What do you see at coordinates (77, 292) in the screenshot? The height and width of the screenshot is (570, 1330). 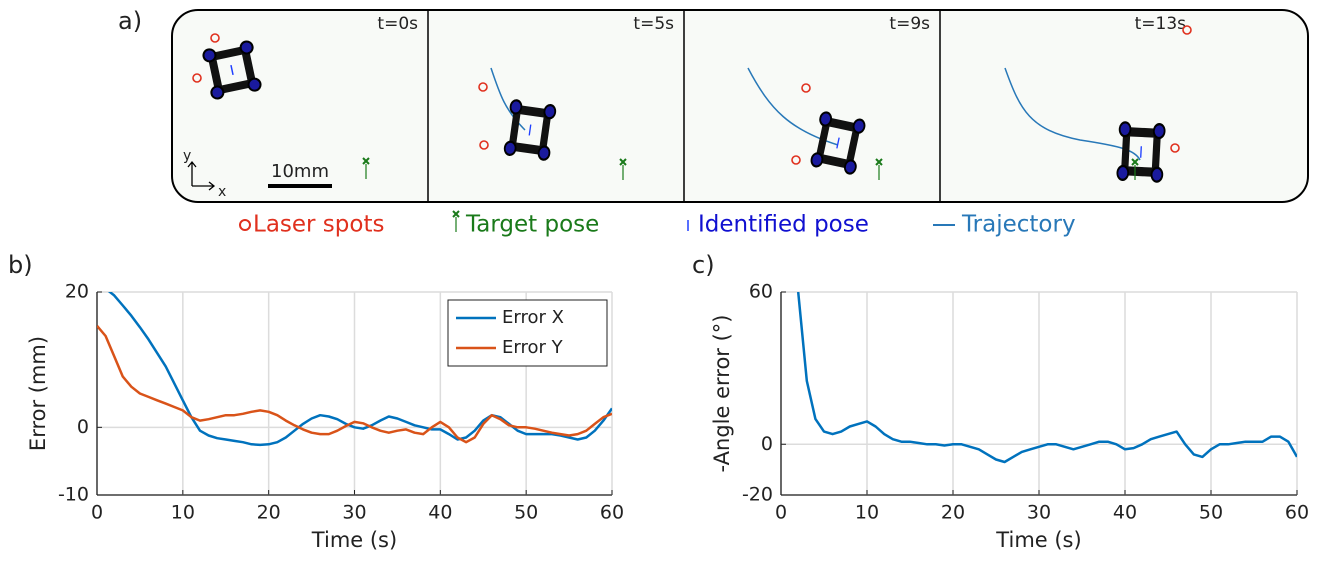 I see `y-tick-label: 20` at bounding box center [77, 292].